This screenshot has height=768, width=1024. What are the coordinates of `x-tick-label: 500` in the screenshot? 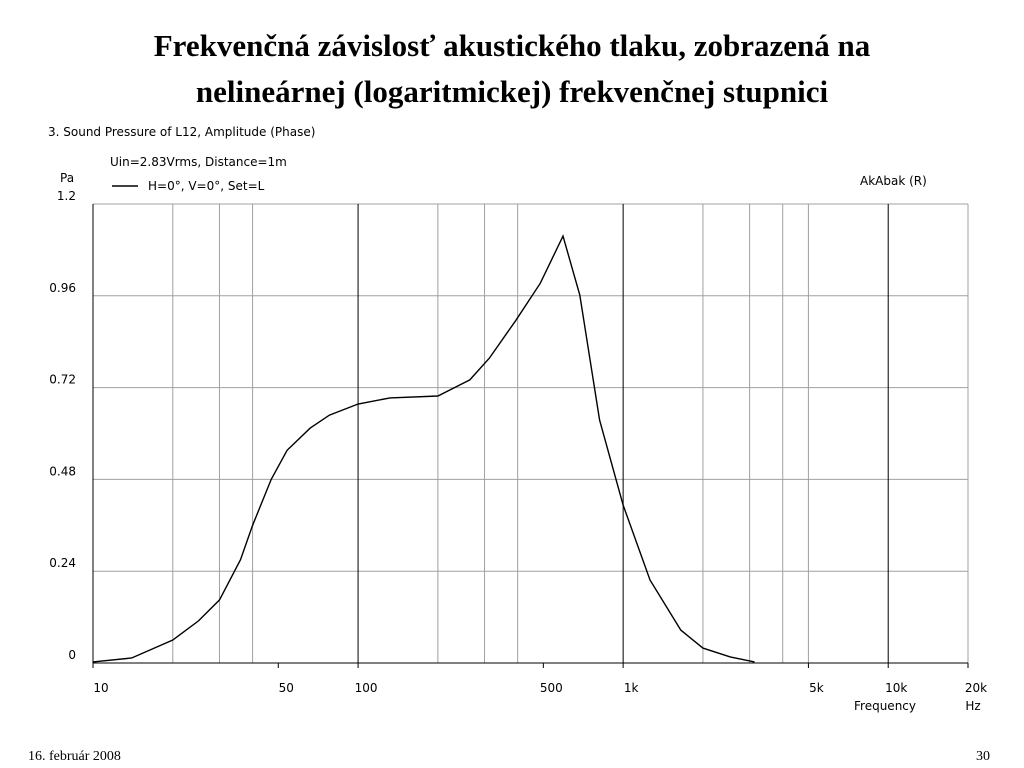 It's located at (551, 688).